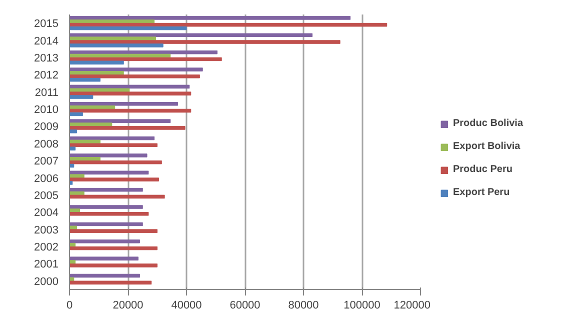 This screenshot has height=331, width=585. What do you see at coordinates (46, 127) in the screenshot?
I see `y-tick-label: 2009` at bounding box center [46, 127].